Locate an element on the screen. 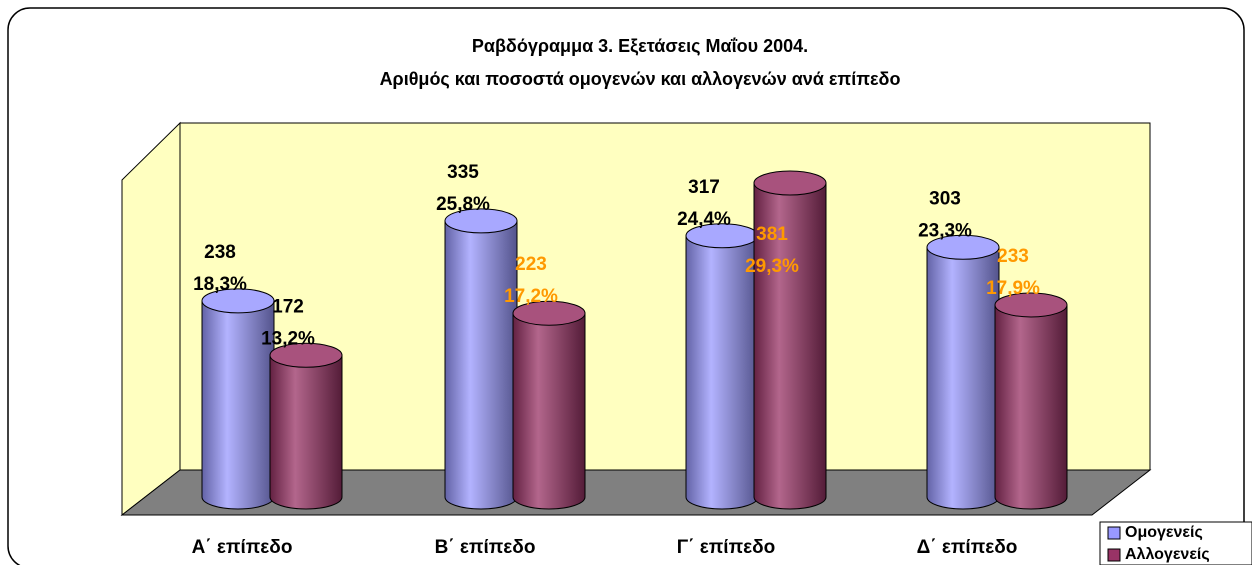 Image resolution: width=1252 pixels, height=565 pixels. x-tick-label: Δ΄ επίπεδο is located at coordinates (967, 547).